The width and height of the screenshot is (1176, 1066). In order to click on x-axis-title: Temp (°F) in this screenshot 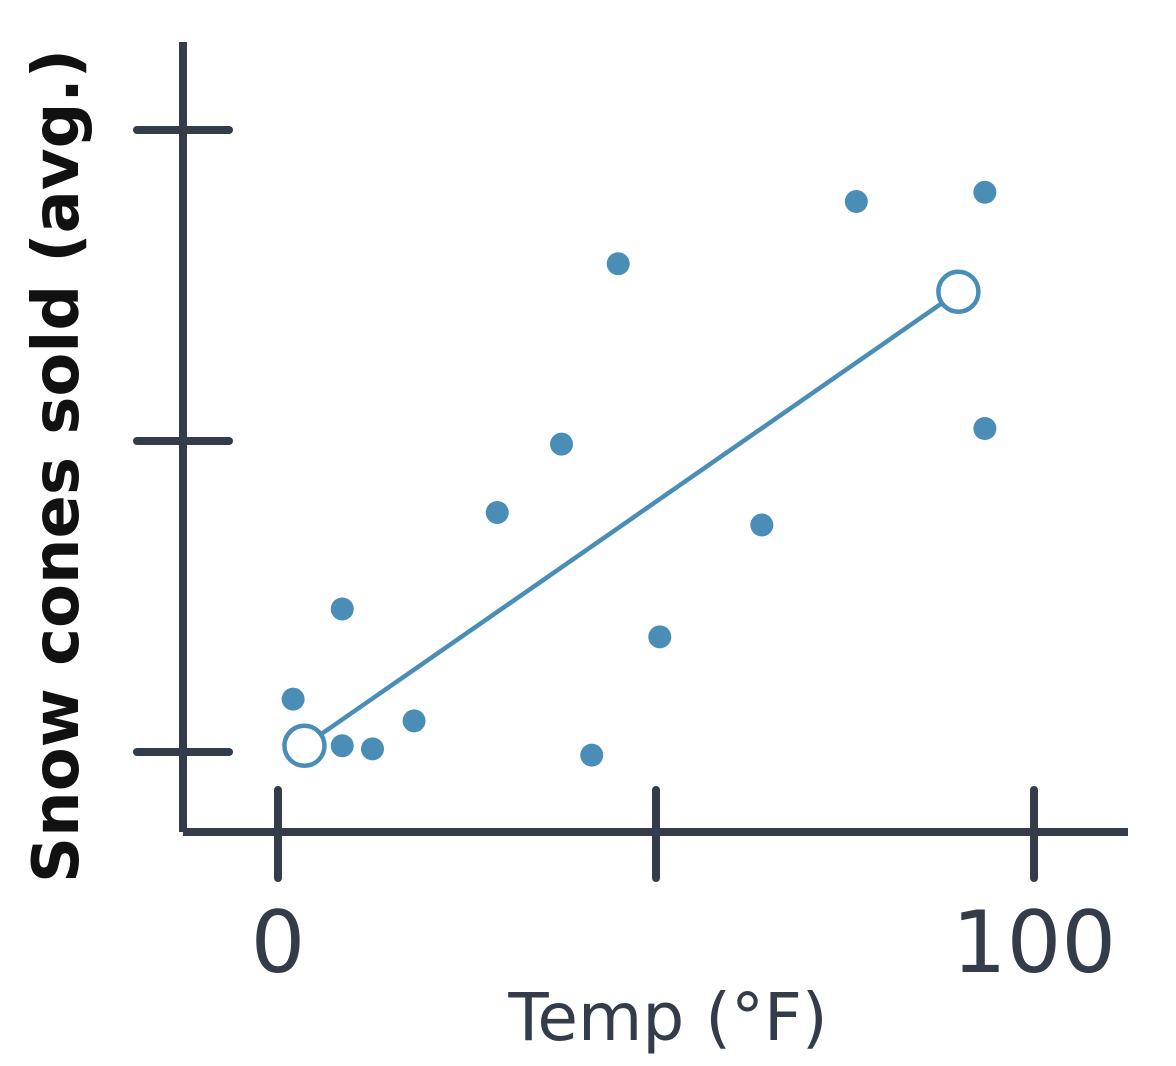, I will do `click(667, 1017)`.